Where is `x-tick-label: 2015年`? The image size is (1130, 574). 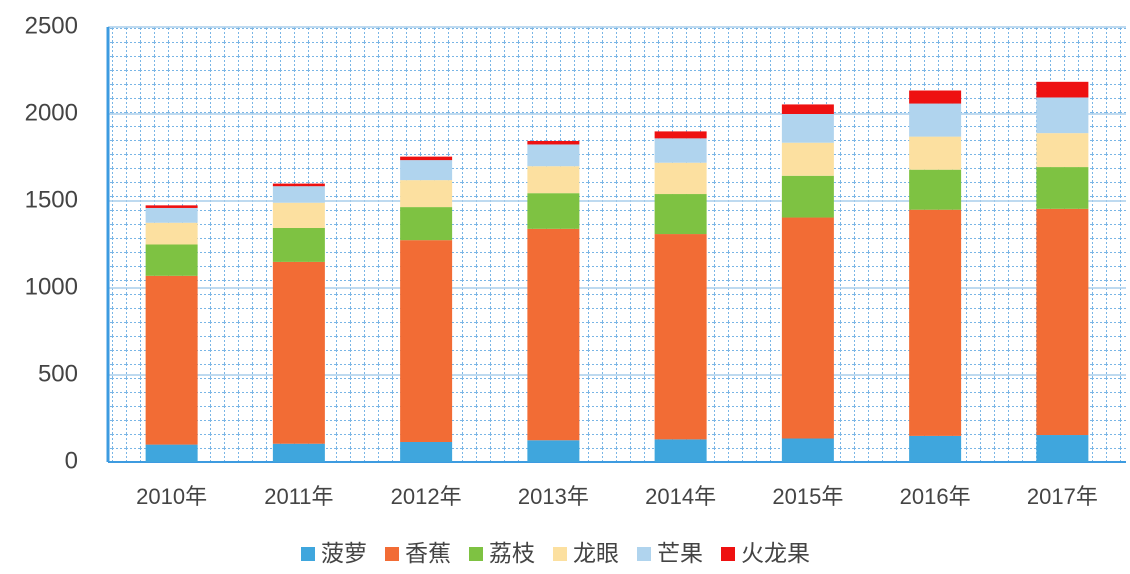 x-tick-label: 2015年 is located at coordinates (807, 496).